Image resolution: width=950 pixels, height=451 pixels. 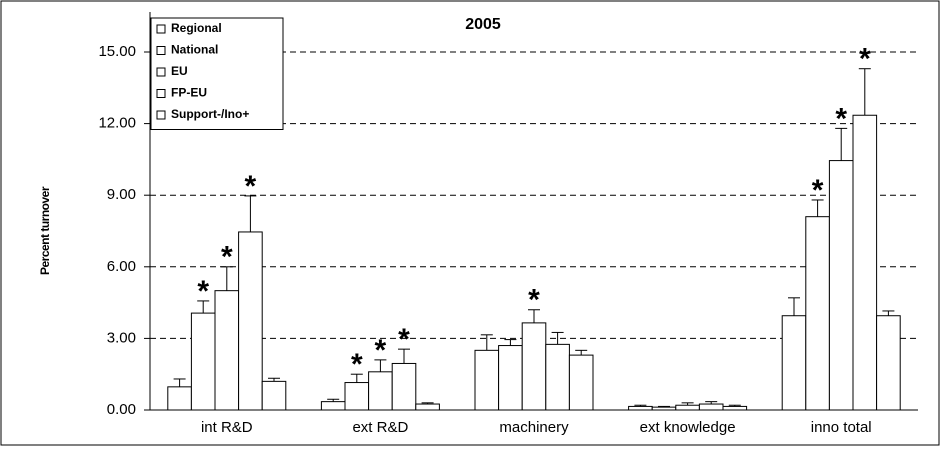 I want to click on legend-label: Support-/Ino+, so click(x=210, y=114).